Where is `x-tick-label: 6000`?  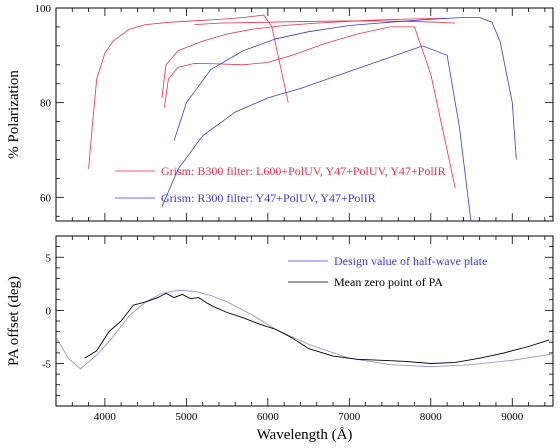 x-tick-label: 6000 is located at coordinates (268, 417).